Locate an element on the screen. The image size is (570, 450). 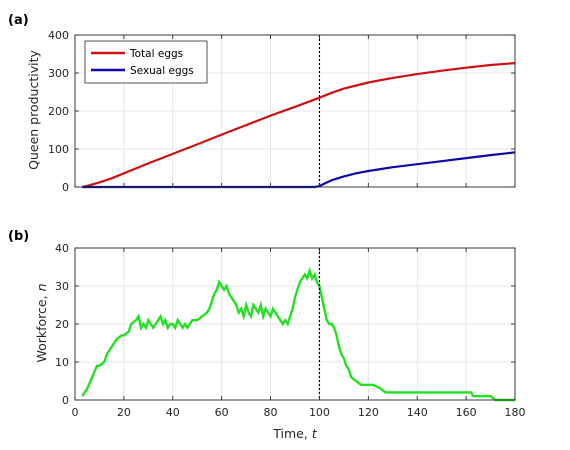
panel-label-a: (a) is located at coordinates (18, 20).